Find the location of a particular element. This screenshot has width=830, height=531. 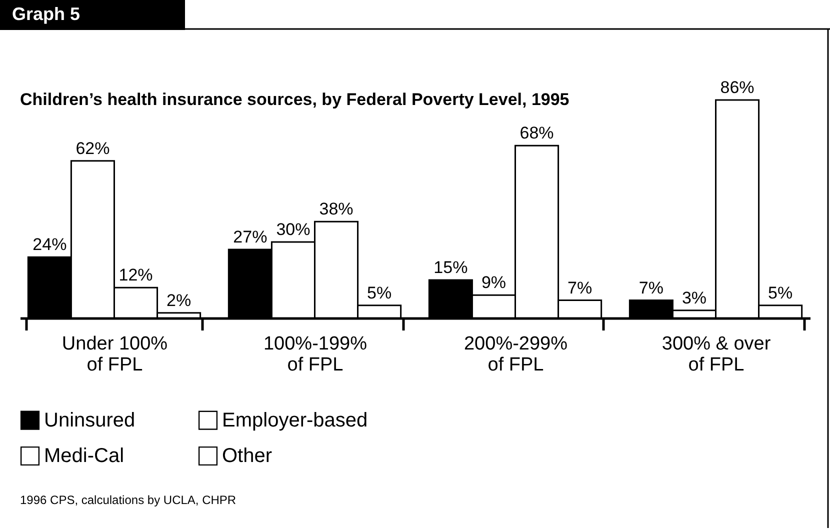

data-label: 2% is located at coordinates (179, 300).